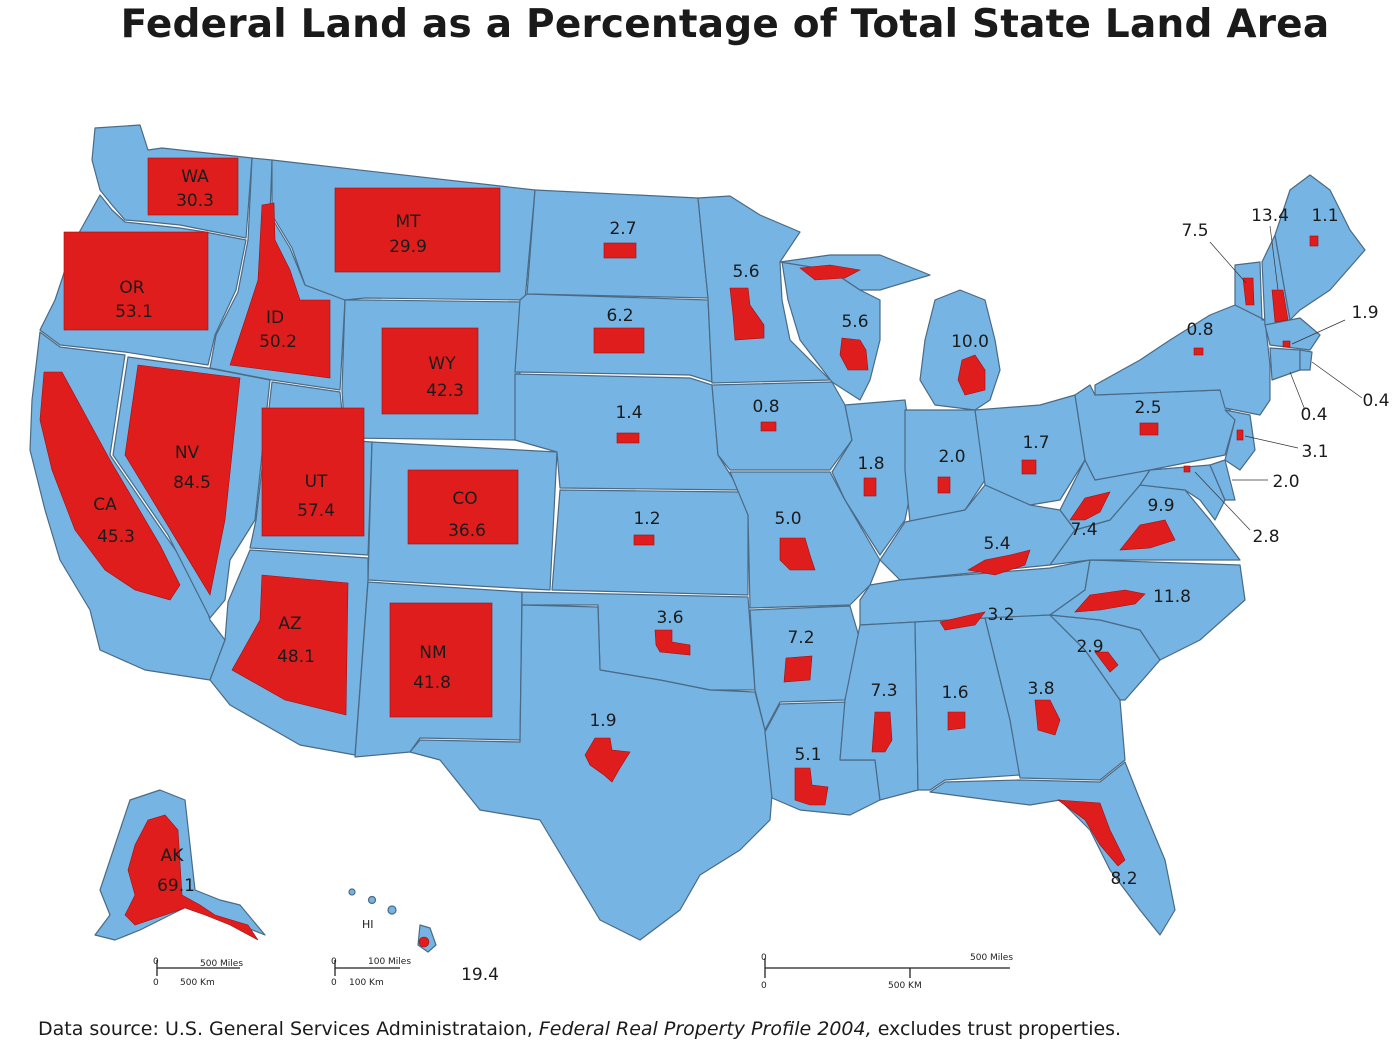 The width and height of the screenshot is (1400, 1054). Describe the element at coordinates (646, 519) in the screenshot. I see `value-ks: 1.2` at that location.